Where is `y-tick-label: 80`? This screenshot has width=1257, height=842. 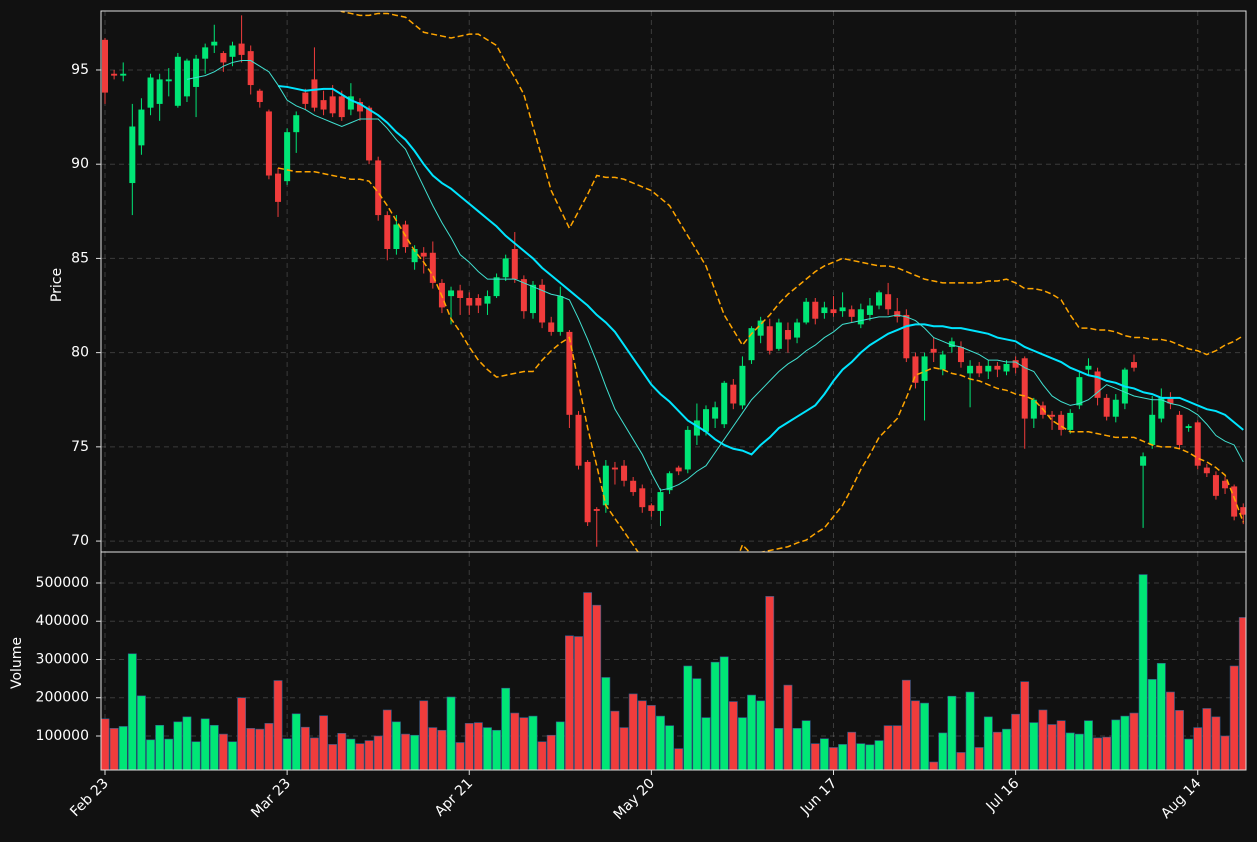
y-tick-label: 80 is located at coordinates (80, 353).